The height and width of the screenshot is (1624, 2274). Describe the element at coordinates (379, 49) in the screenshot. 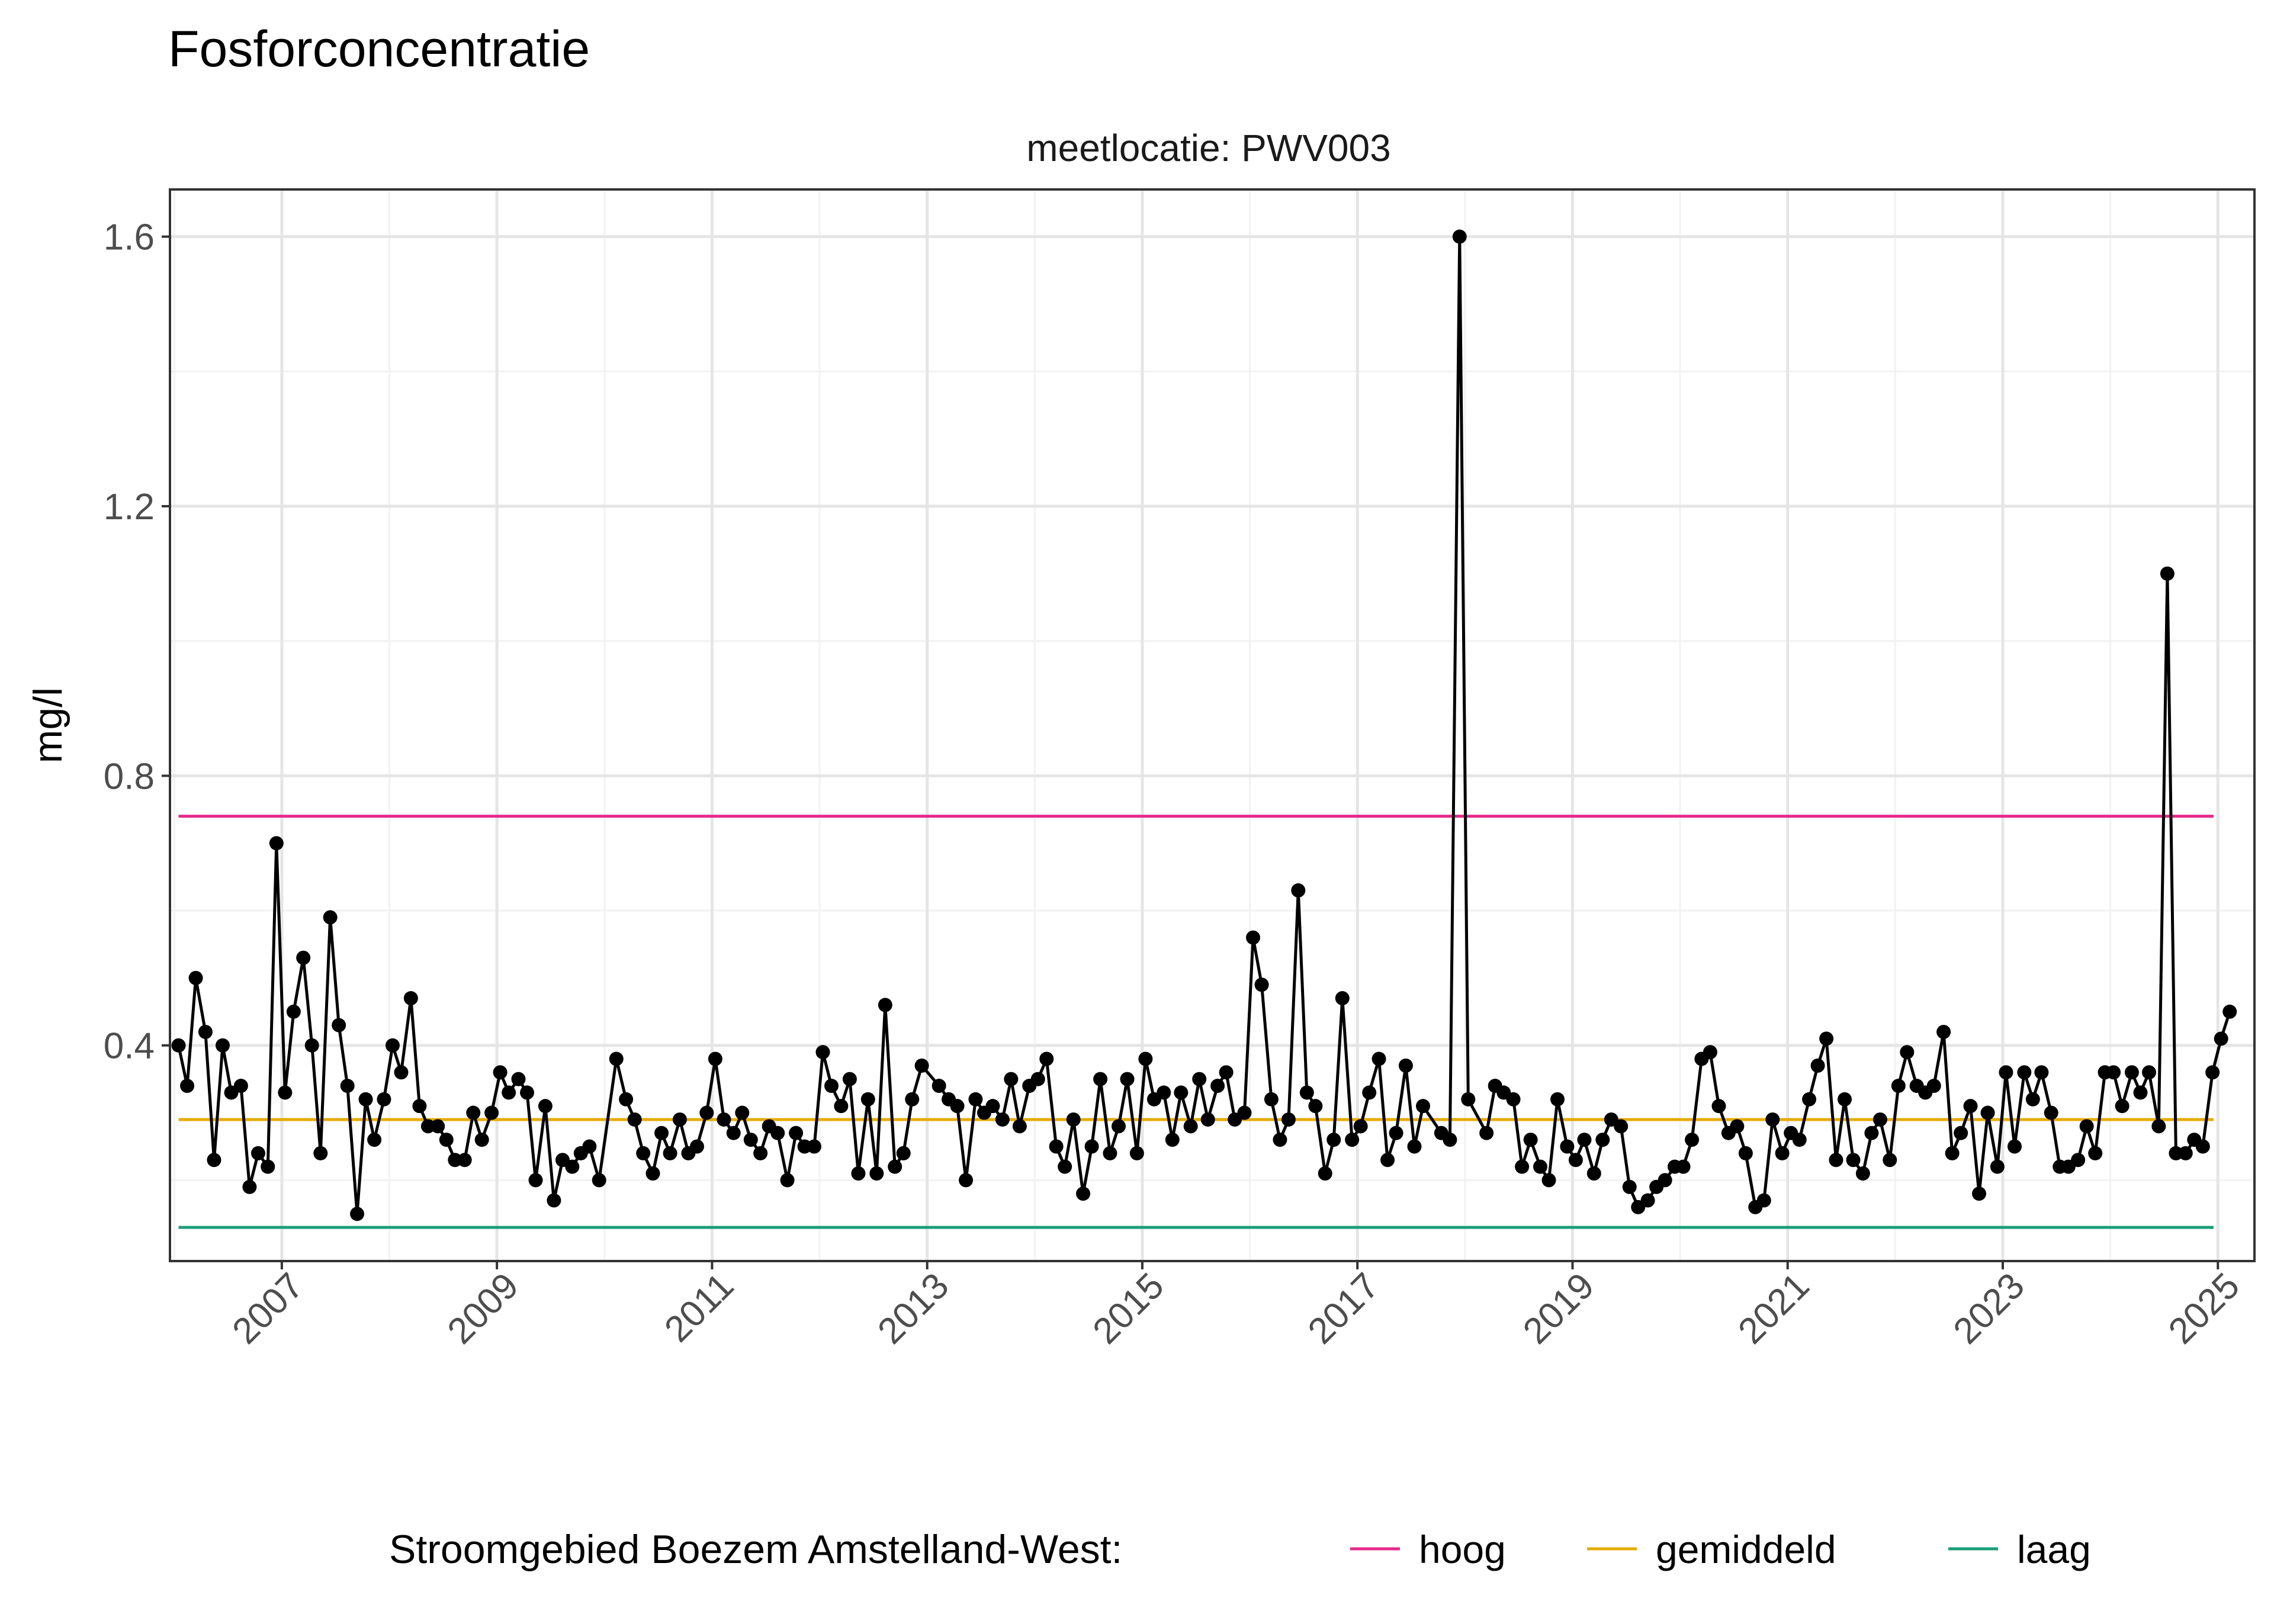

I see `chart-title: Fosforconcentratie` at that location.